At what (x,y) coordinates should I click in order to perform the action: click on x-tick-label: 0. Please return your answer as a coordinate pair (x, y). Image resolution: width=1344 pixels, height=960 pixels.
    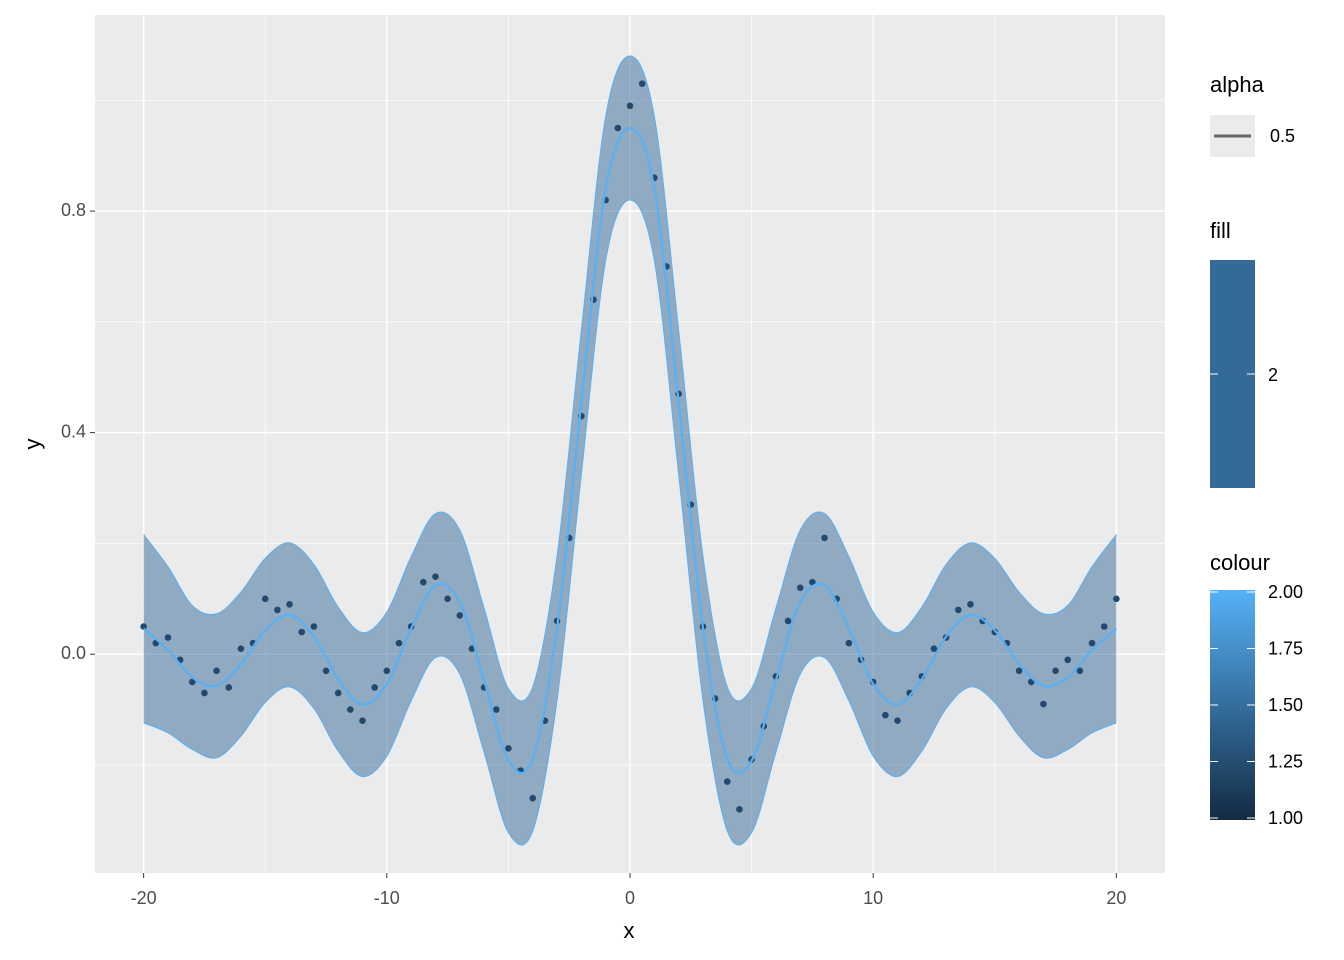
    Looking at the image, I should click on (630, 898).